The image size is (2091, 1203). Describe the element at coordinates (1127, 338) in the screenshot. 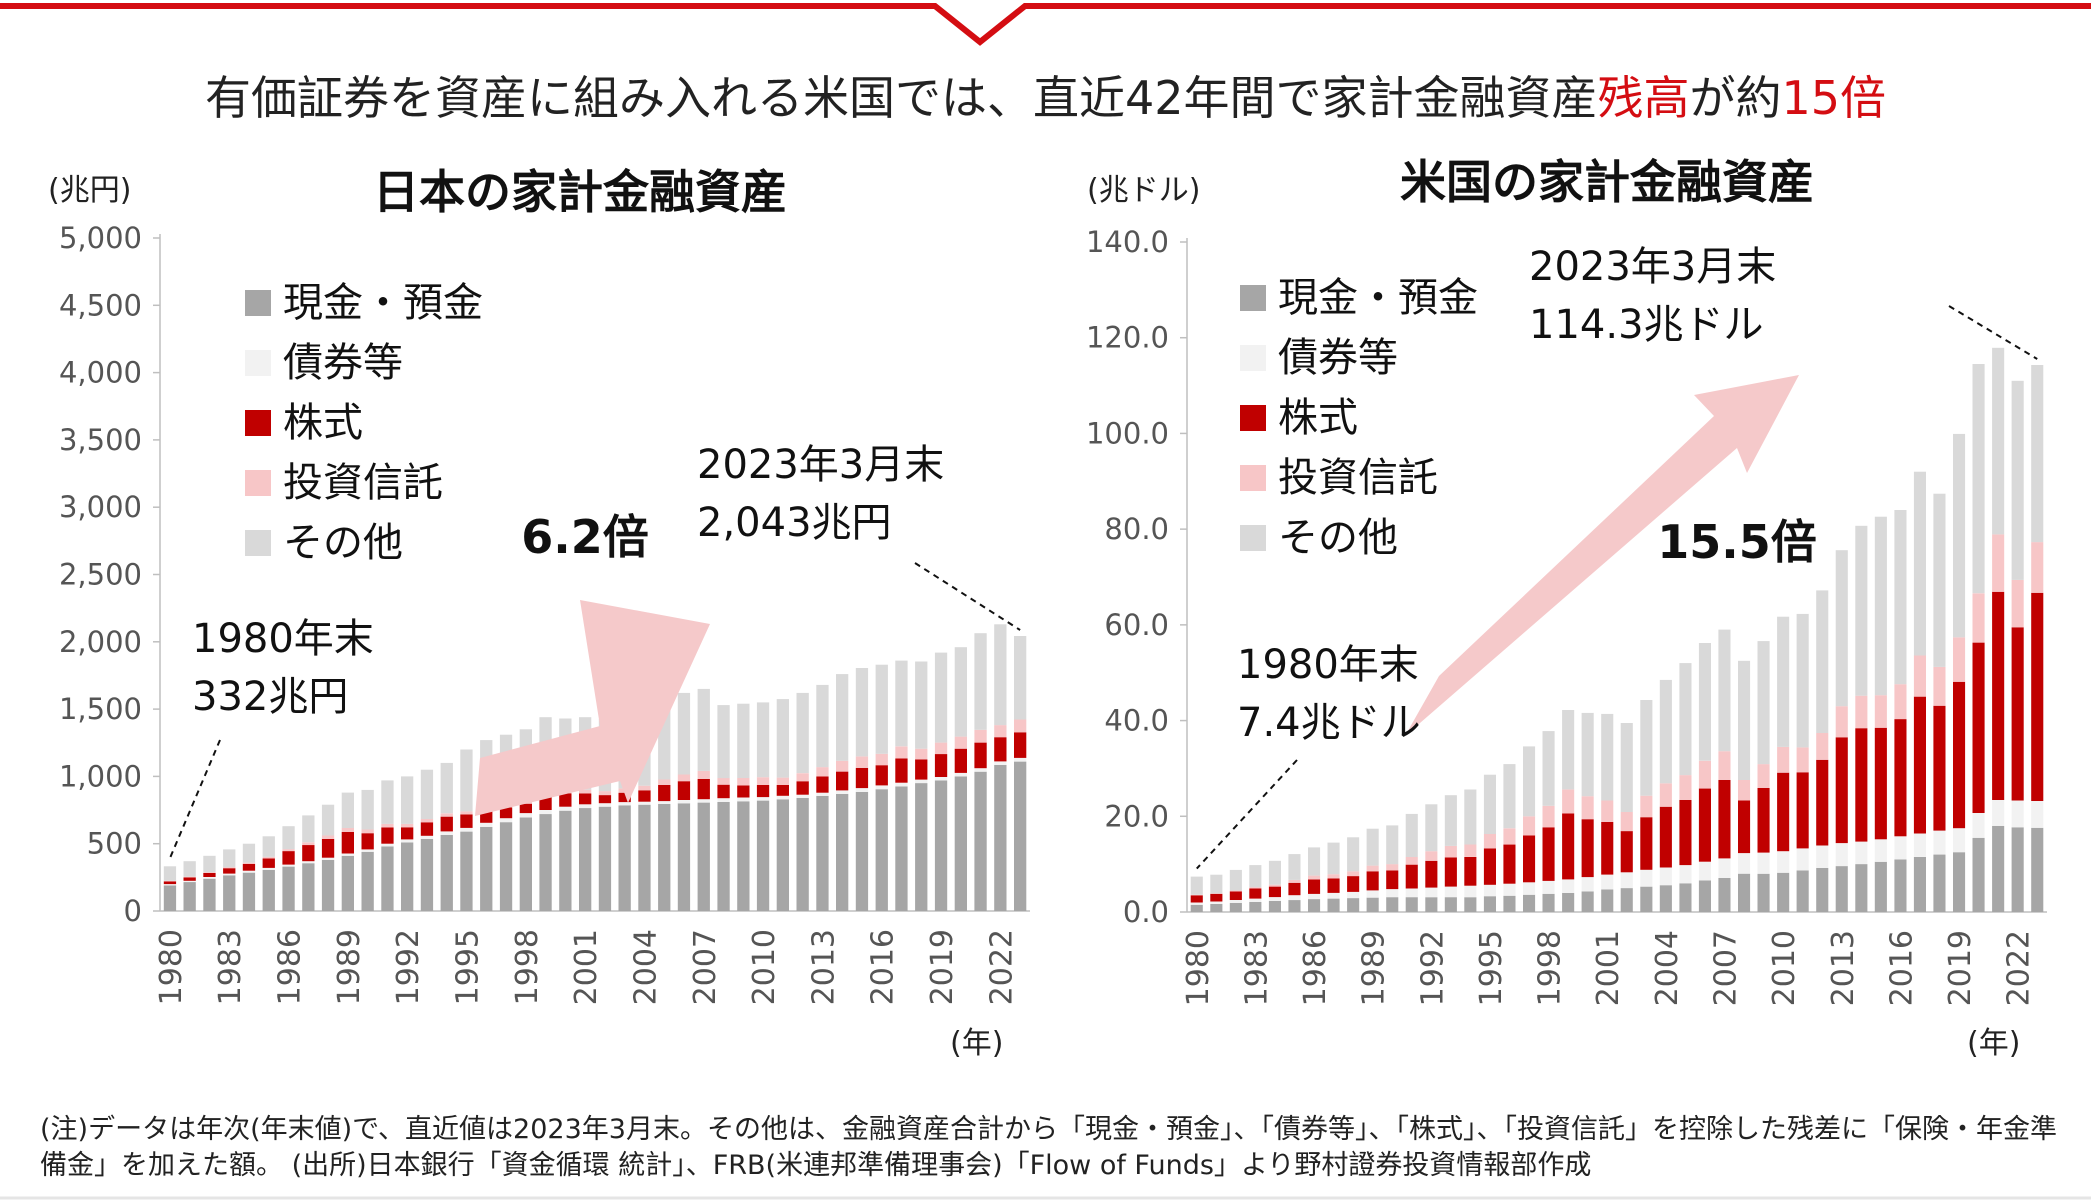

I see `us-y-tick-label: 120.0` at that location.